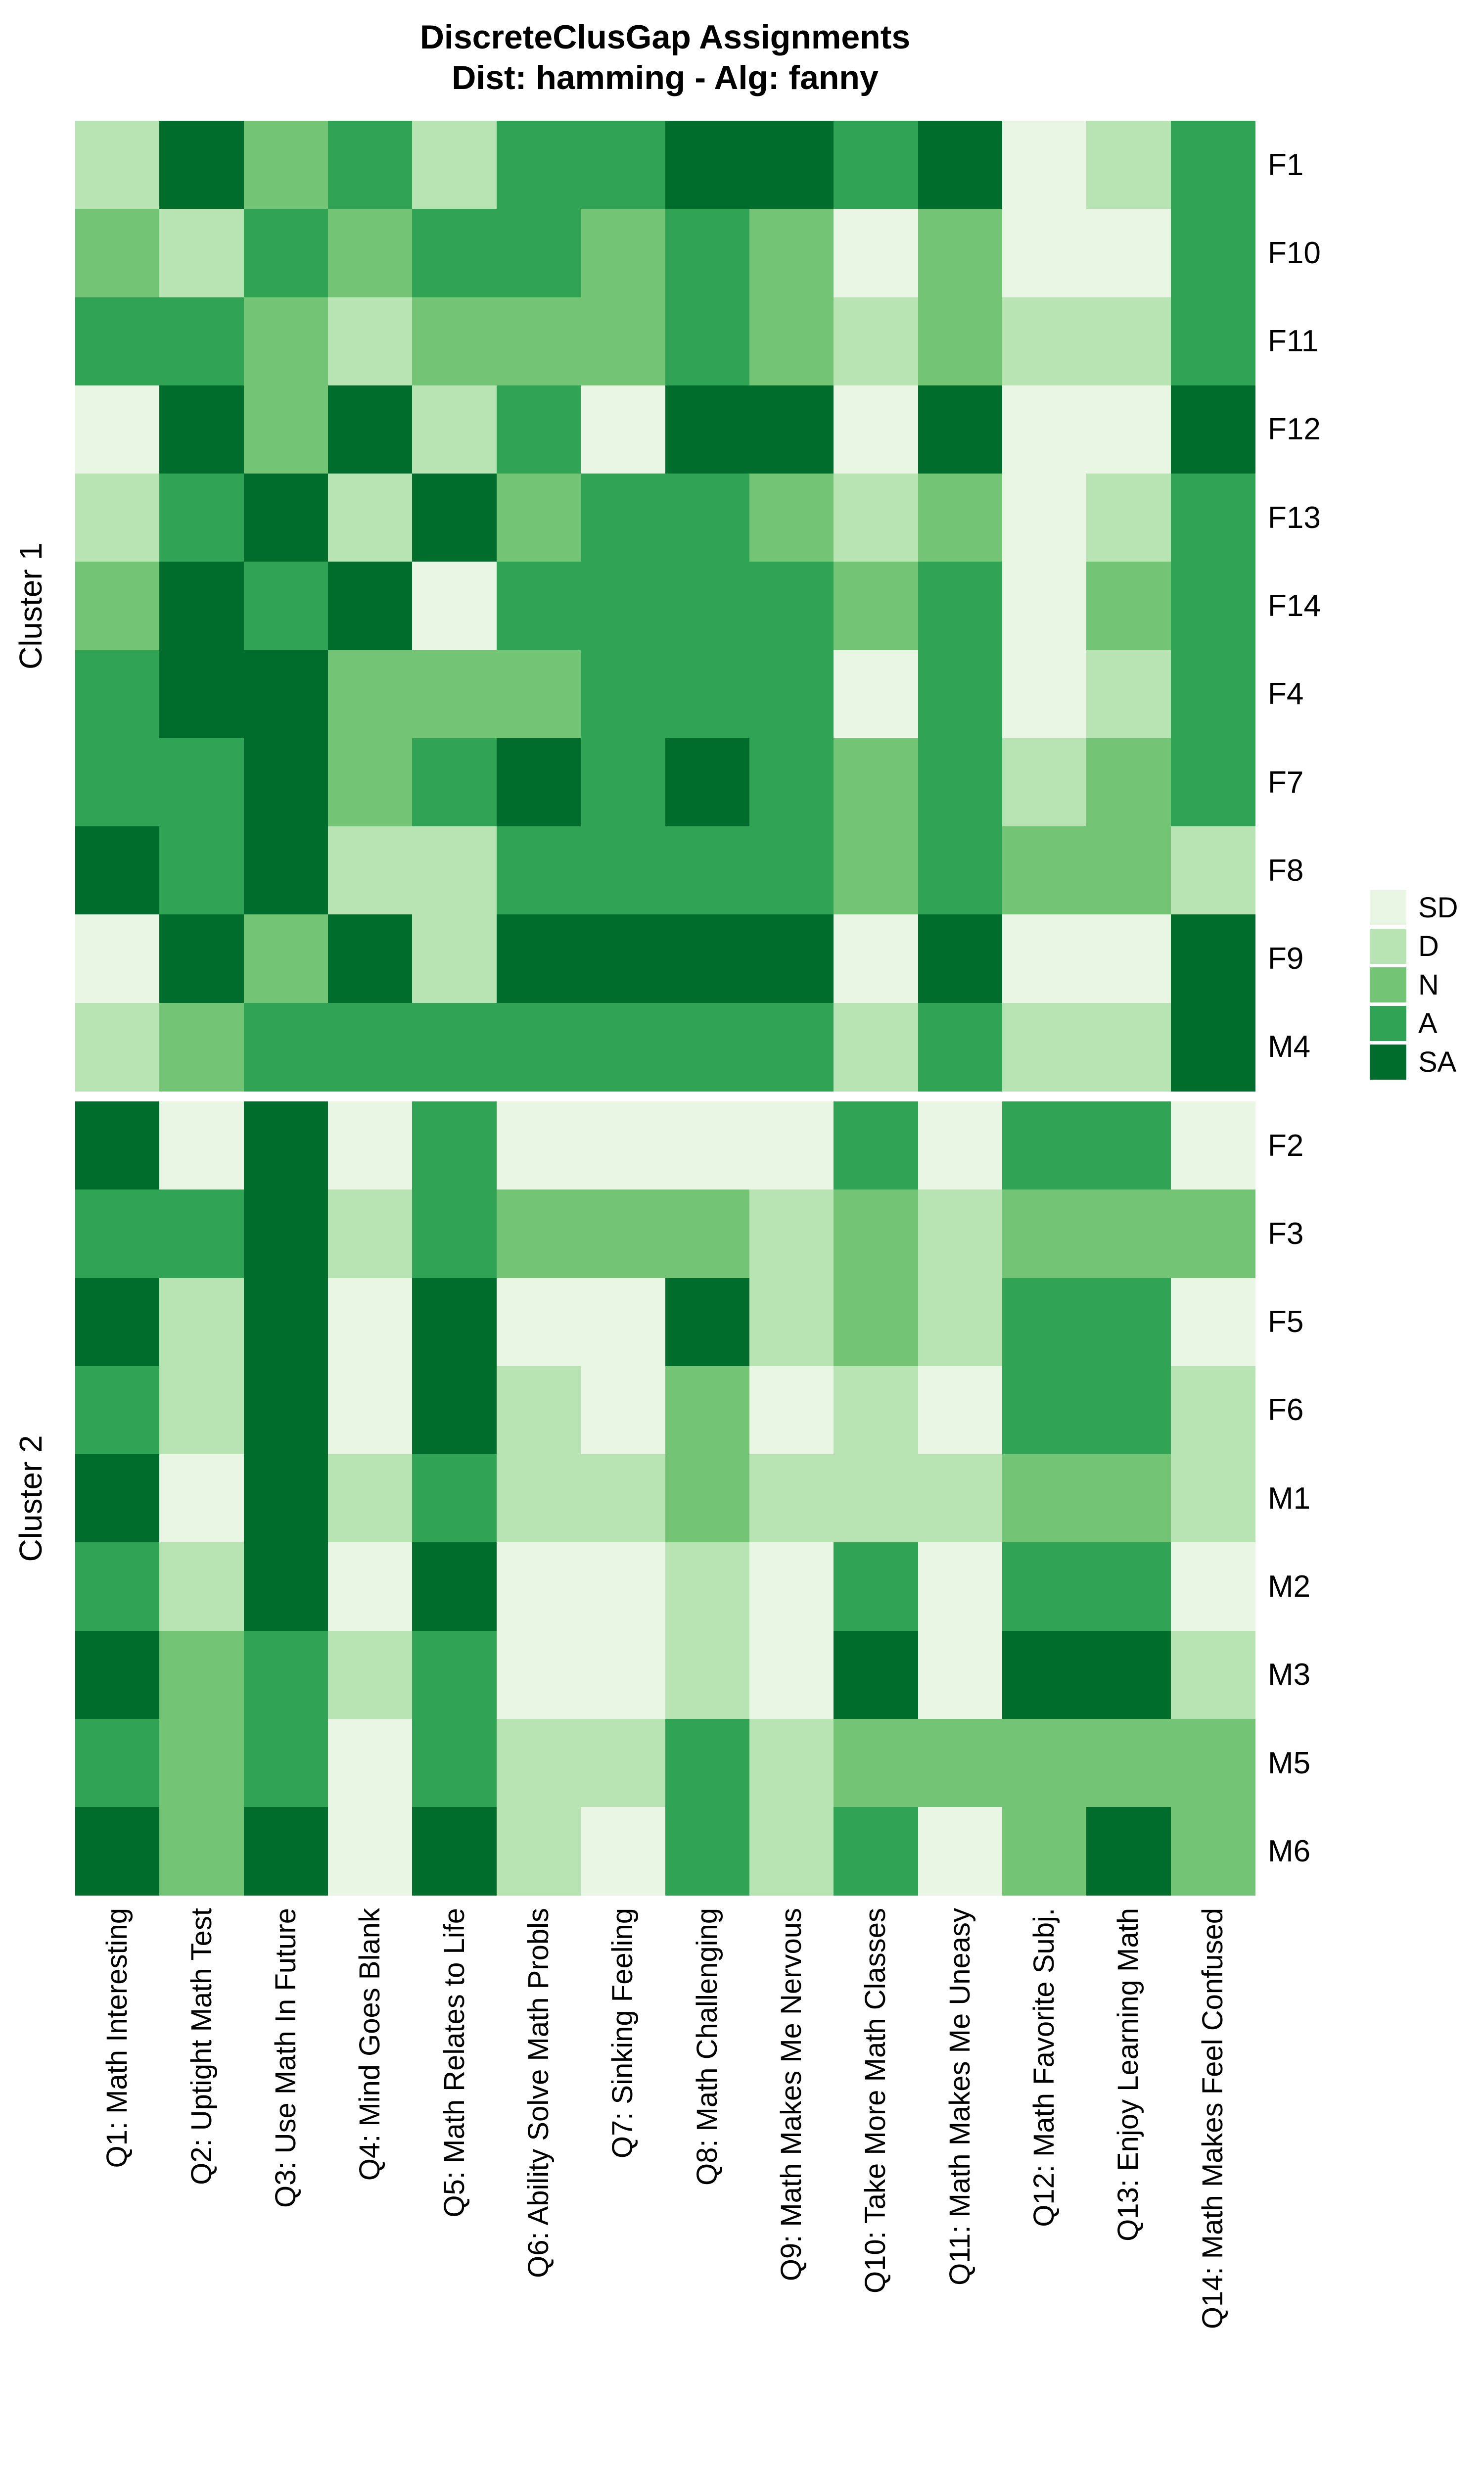  I want to click on row-label: F1, so click(1286, 164).